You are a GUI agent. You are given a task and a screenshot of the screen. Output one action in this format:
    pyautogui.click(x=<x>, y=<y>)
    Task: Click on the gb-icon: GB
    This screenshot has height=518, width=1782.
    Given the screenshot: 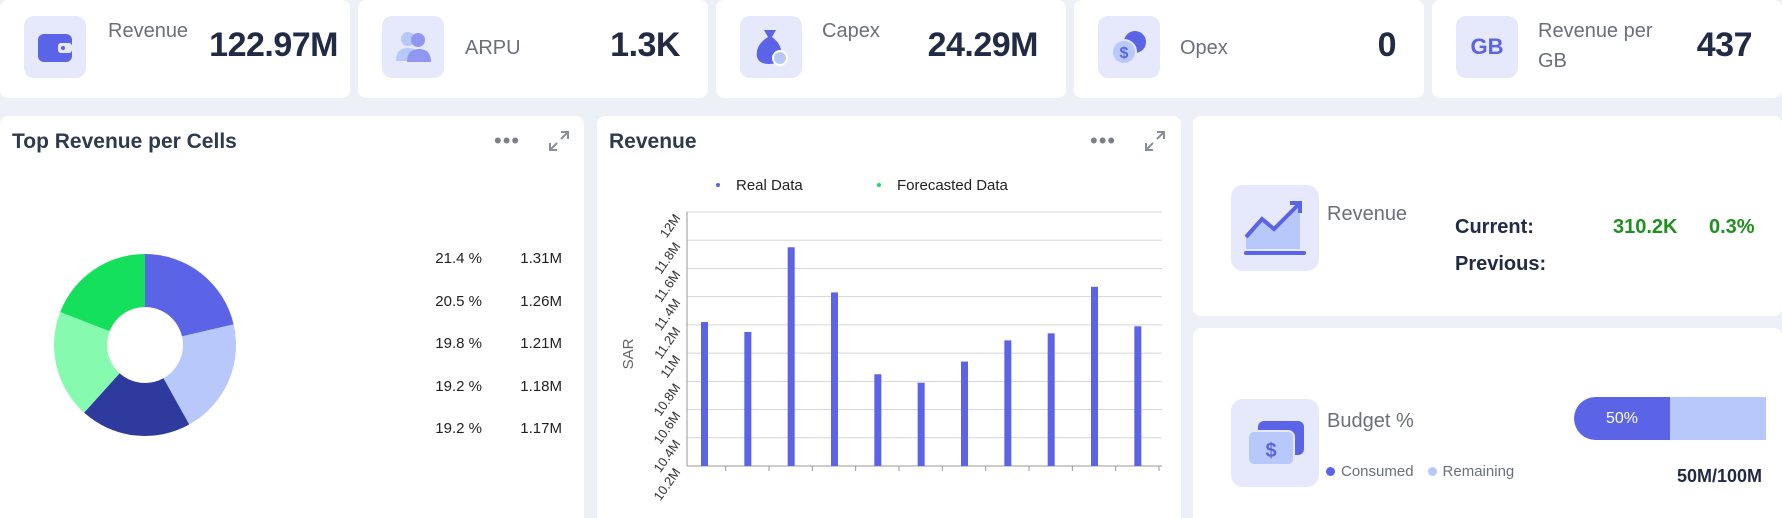 What is the action you would take?
    pyautogui.click(x=1487, y=47)
    